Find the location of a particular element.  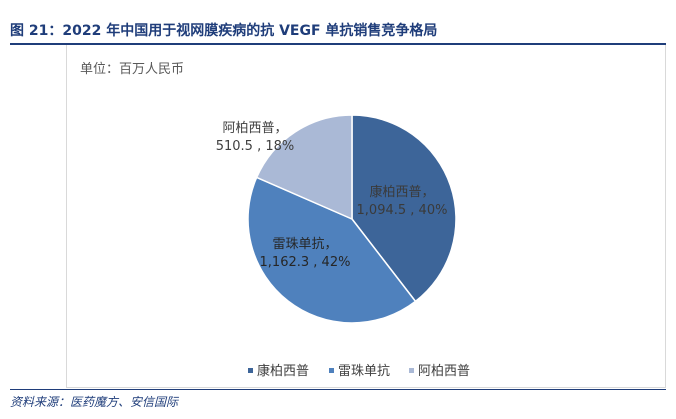

slice-label-name-3: 阿柏西普， is located at coordinates (254, 128).